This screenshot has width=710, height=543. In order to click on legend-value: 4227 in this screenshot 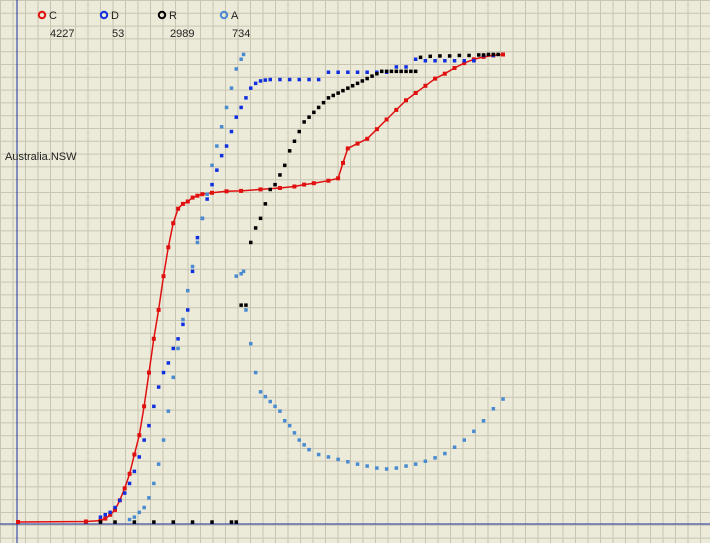, I will do `click(62, 34)`.